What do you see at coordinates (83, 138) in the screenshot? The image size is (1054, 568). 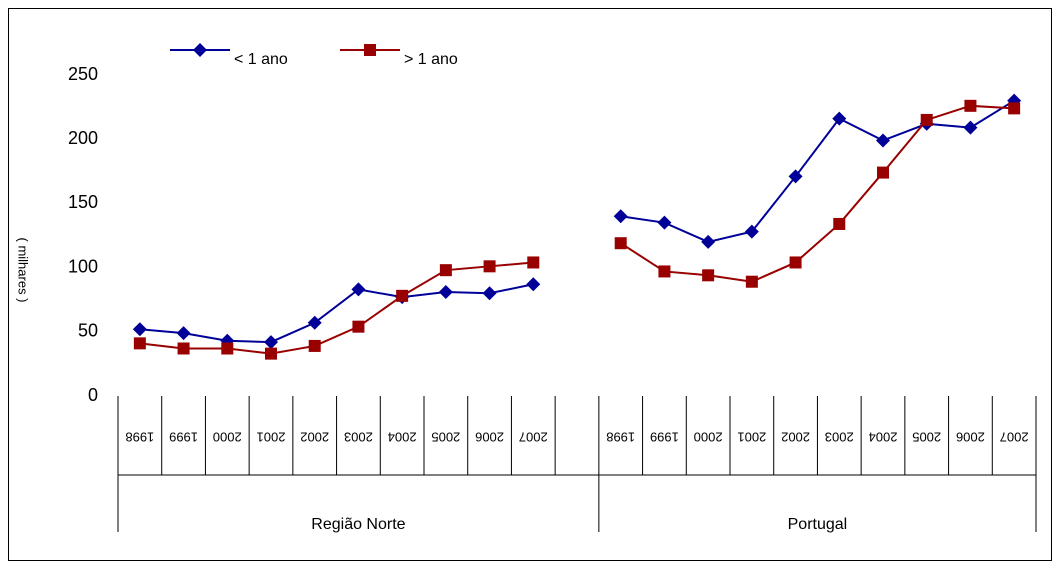 I see `y-tick-label: 200` at bounding box center [83, 138].